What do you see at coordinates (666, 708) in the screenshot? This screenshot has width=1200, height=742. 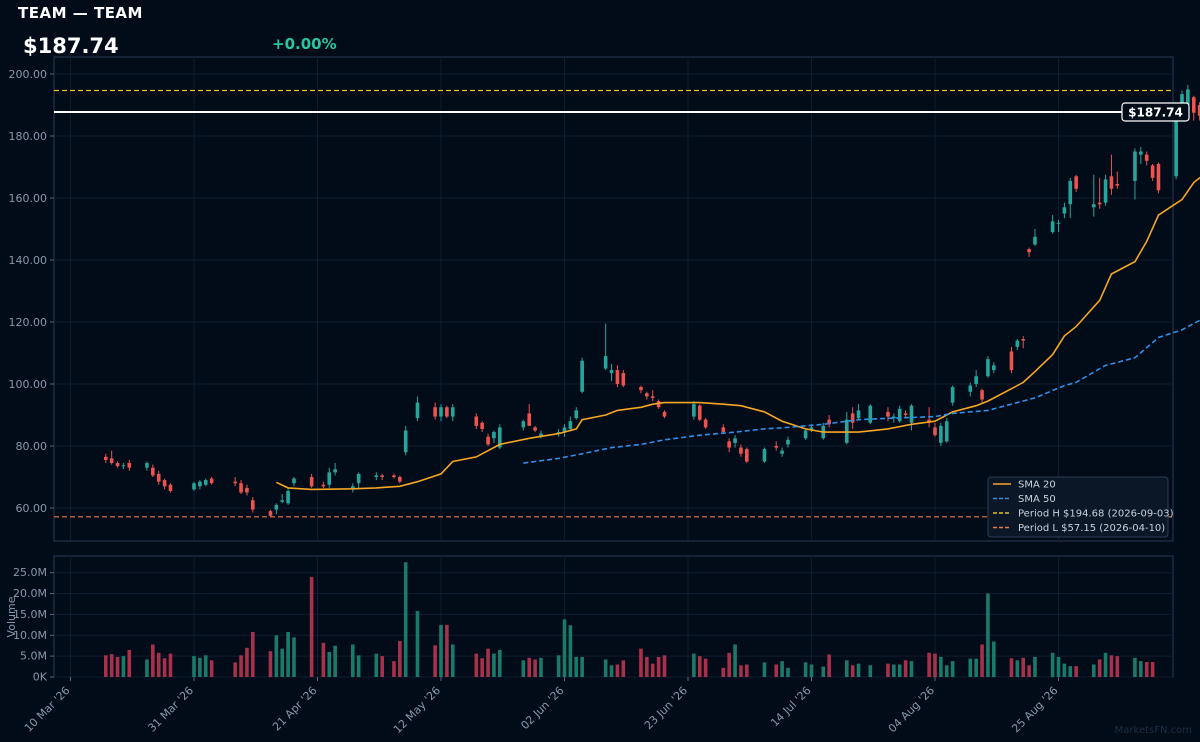 I see `x-tick-label: 23 Jun '26` at bounding box center [666, 708].